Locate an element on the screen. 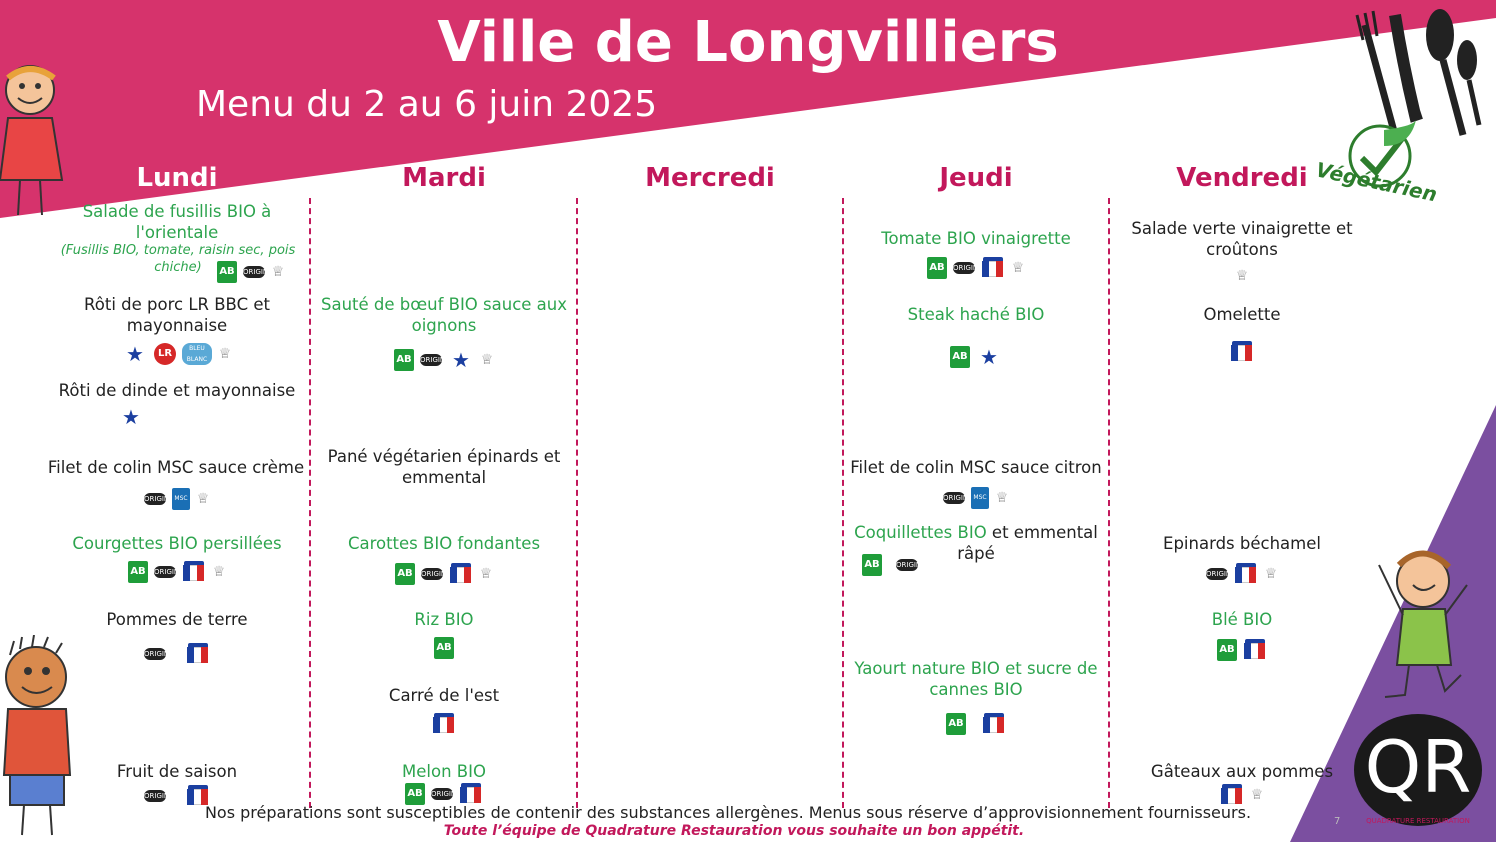 This screenshot has height=842, width=1496. label-badges: ♕ is located at coordinates (1242, 795).